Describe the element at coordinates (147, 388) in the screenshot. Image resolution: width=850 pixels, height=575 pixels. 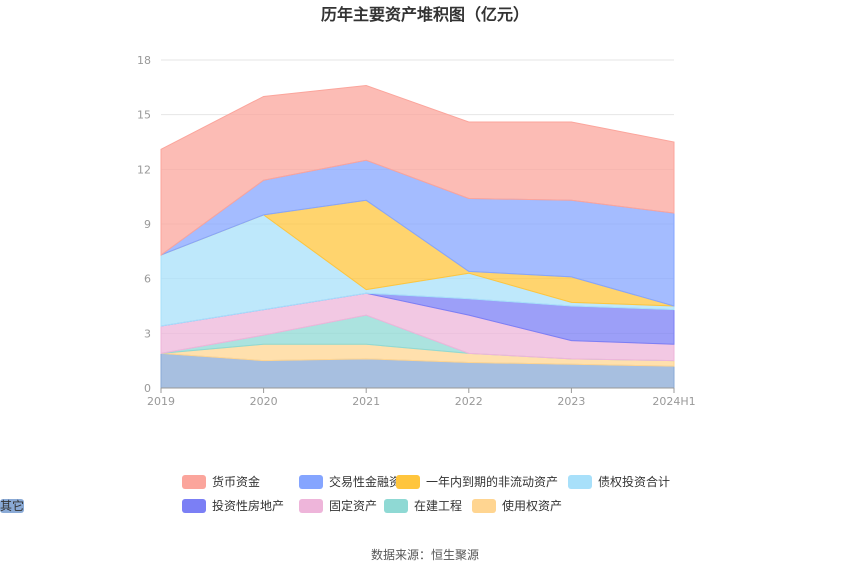
I see `y-tick-label: 0` at that location.